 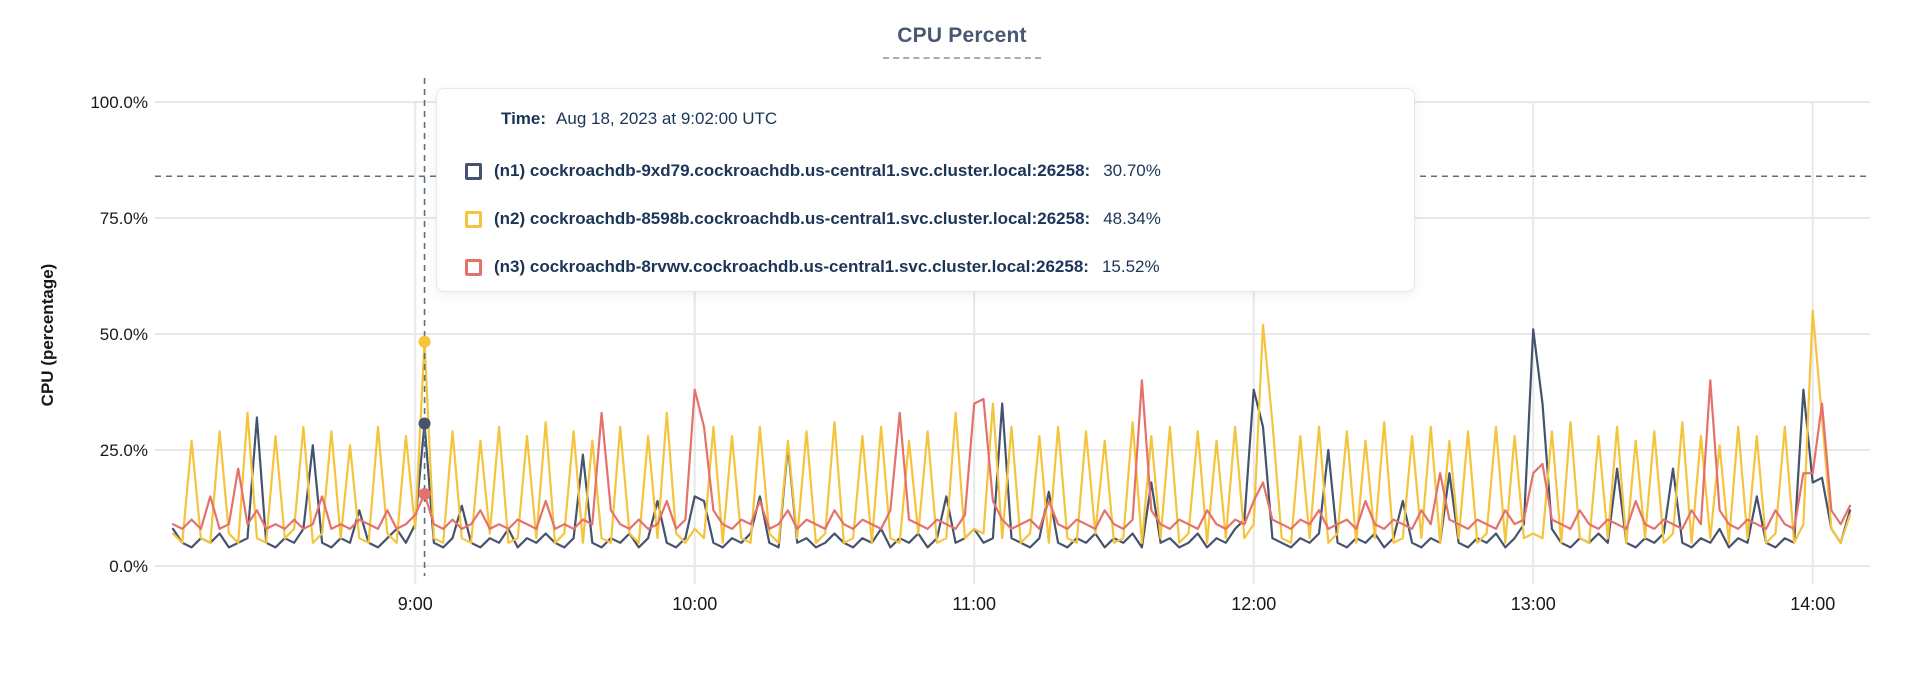 What do you see at coordinates (424, 423) in the screenshot?
I see `hover-dot-n1` at bounding box center [424, 423].